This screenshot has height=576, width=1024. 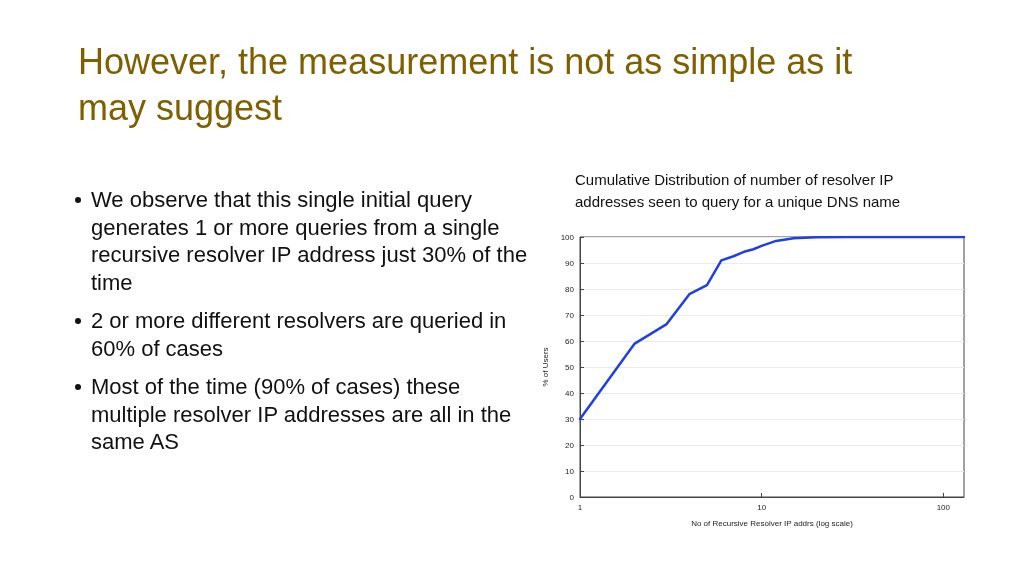 I want to click on y-tick-label: 60, so click(x=570, y=341).